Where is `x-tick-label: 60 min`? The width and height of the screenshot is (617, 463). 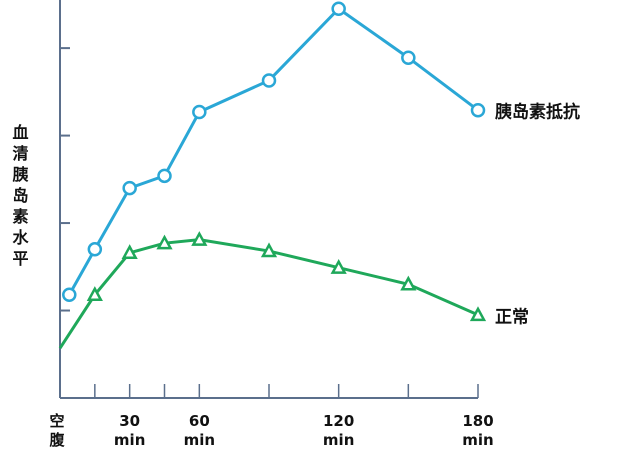
x-tick-label: 60 min is located at coordinates (199, 430).